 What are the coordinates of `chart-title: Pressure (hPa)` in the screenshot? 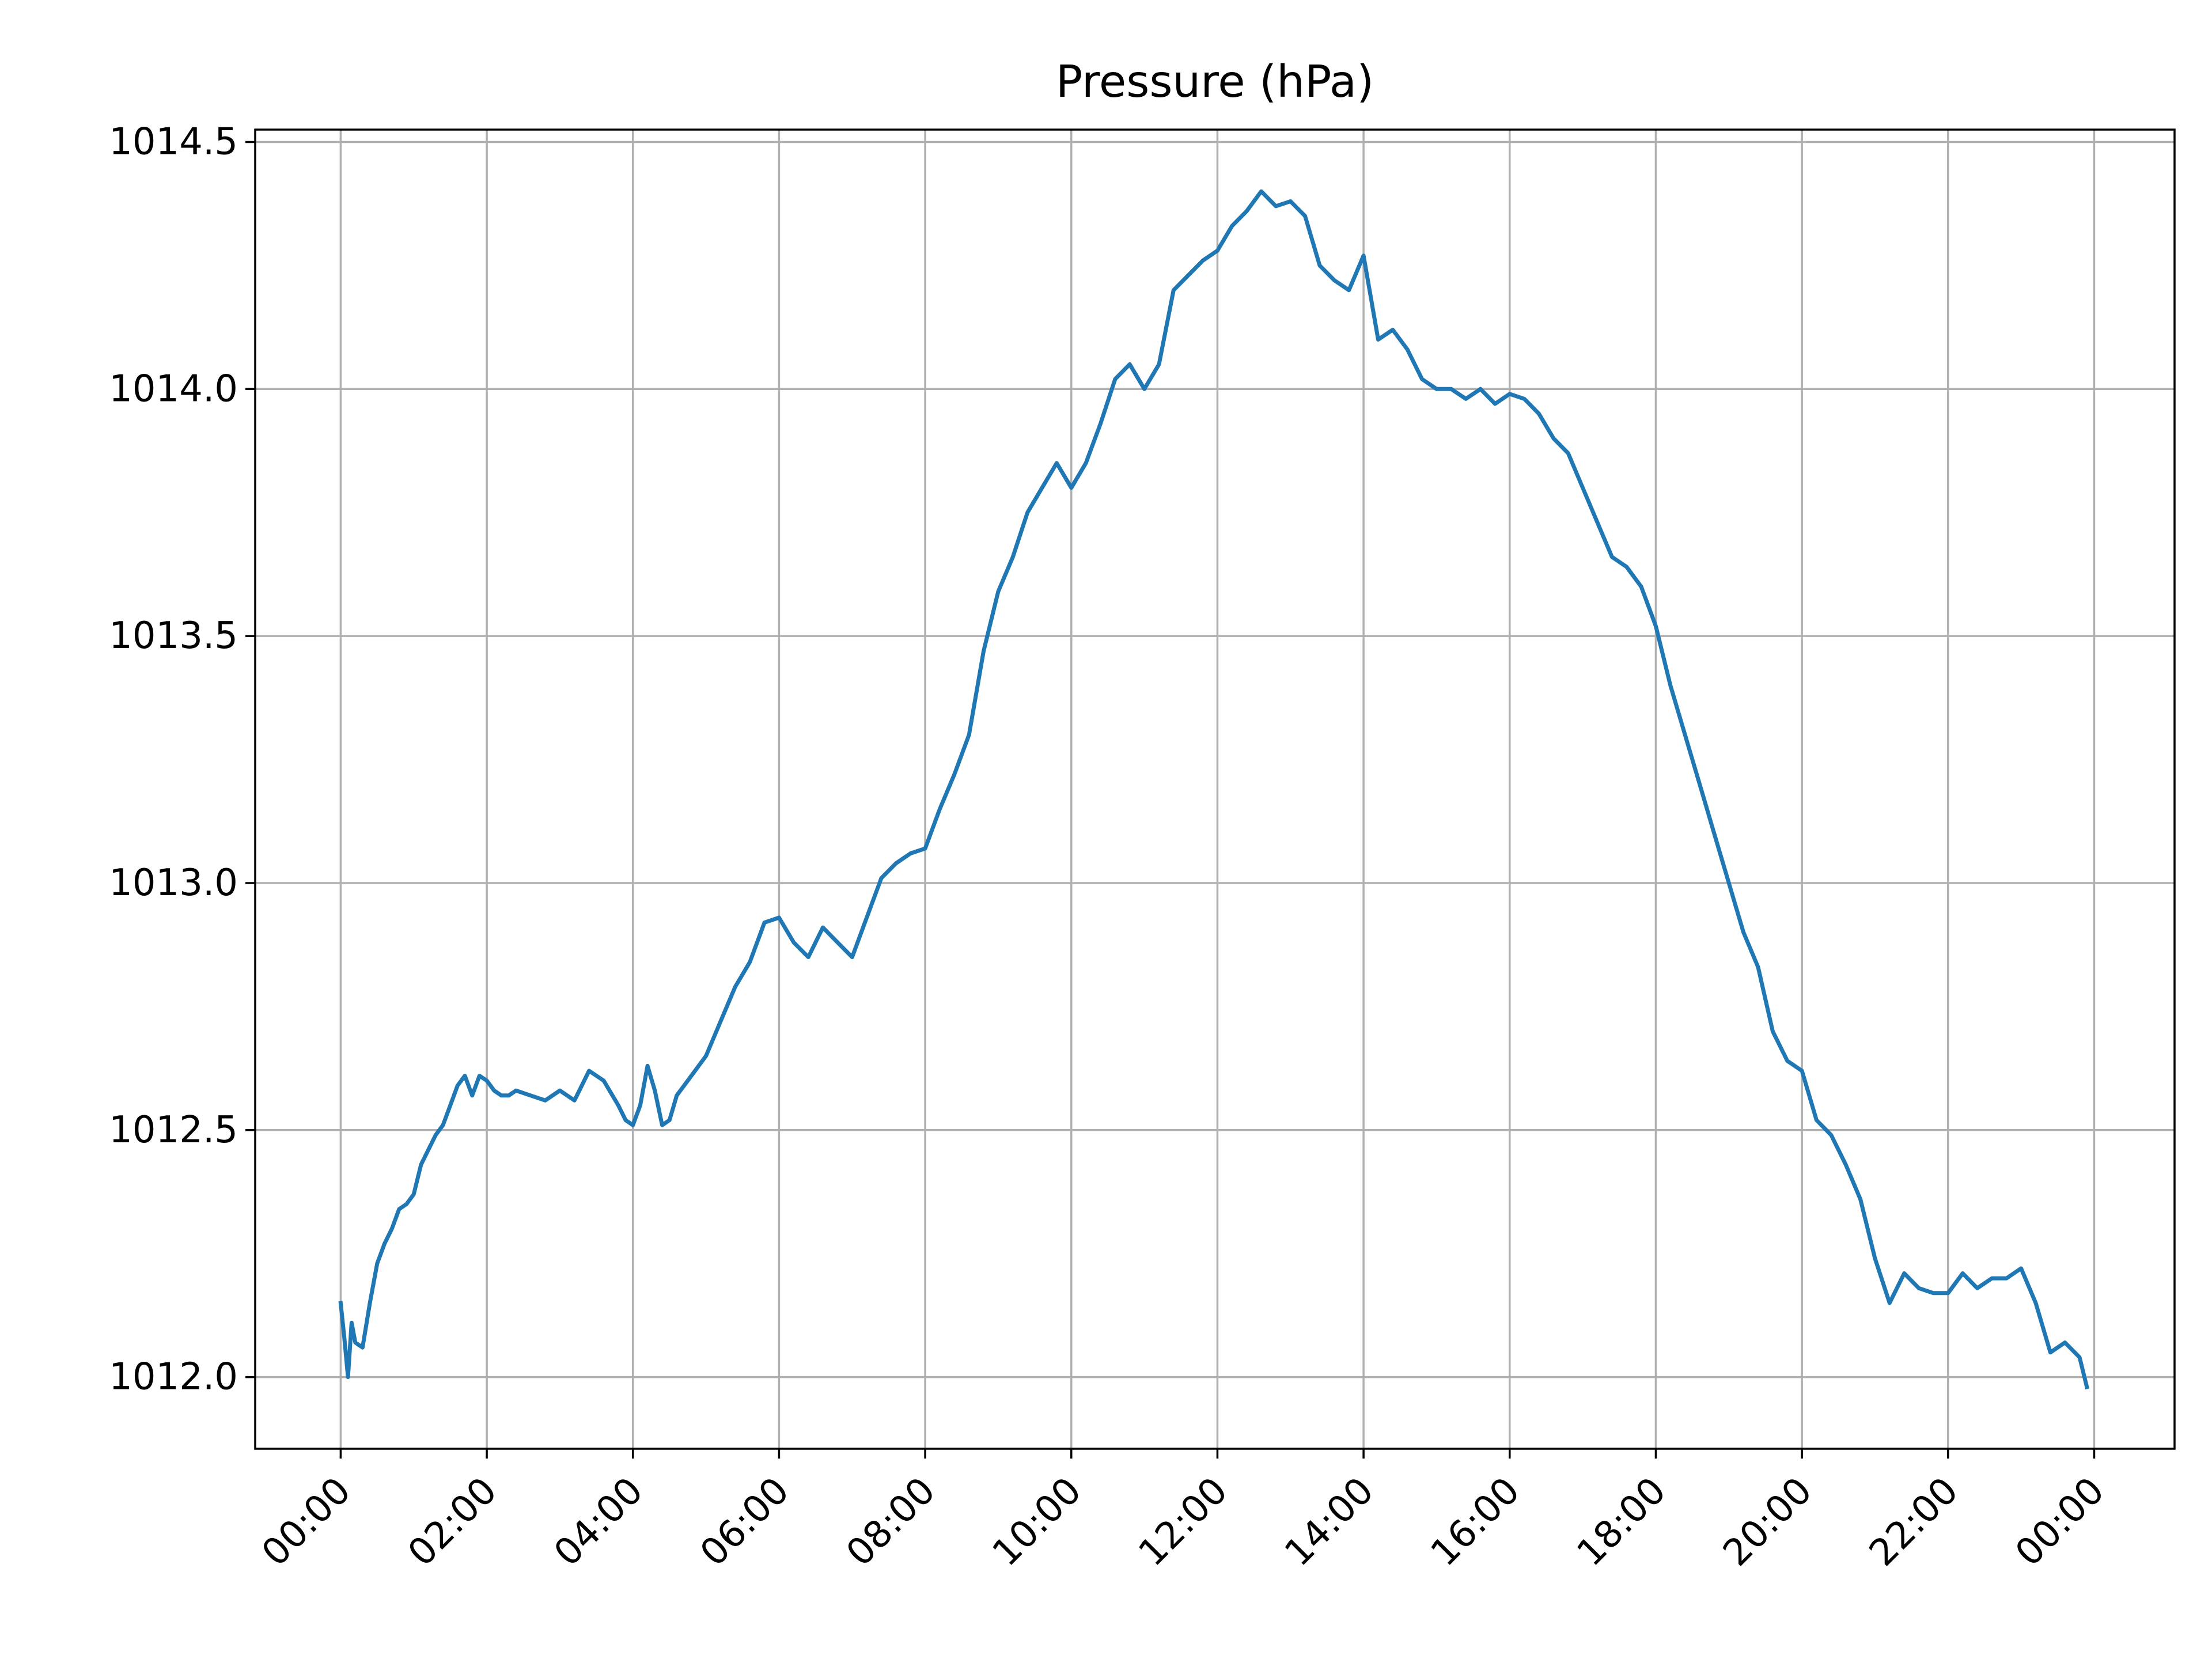 It's located at (1215, 82).